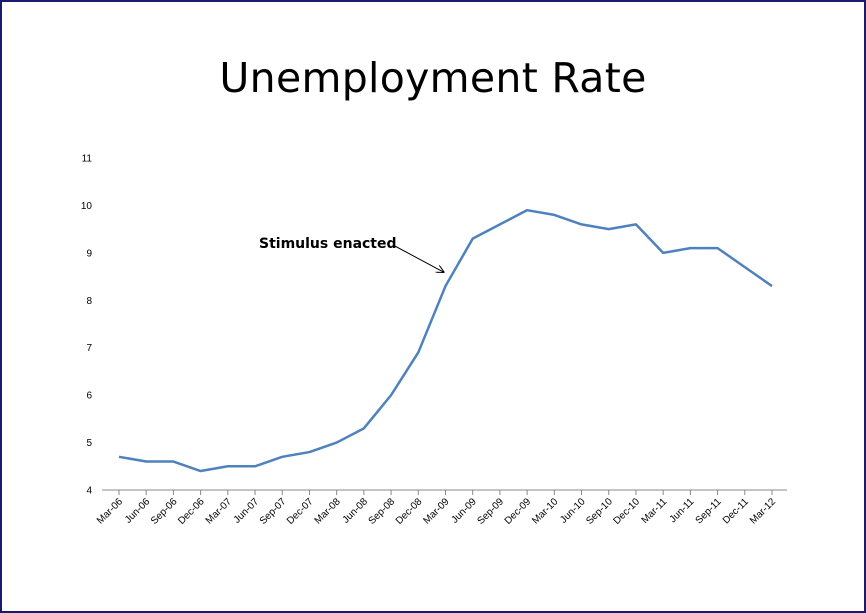 The width and height of the screenshot is (866, 613). I want to click on y-tick-label: 9, so click(89, 253).